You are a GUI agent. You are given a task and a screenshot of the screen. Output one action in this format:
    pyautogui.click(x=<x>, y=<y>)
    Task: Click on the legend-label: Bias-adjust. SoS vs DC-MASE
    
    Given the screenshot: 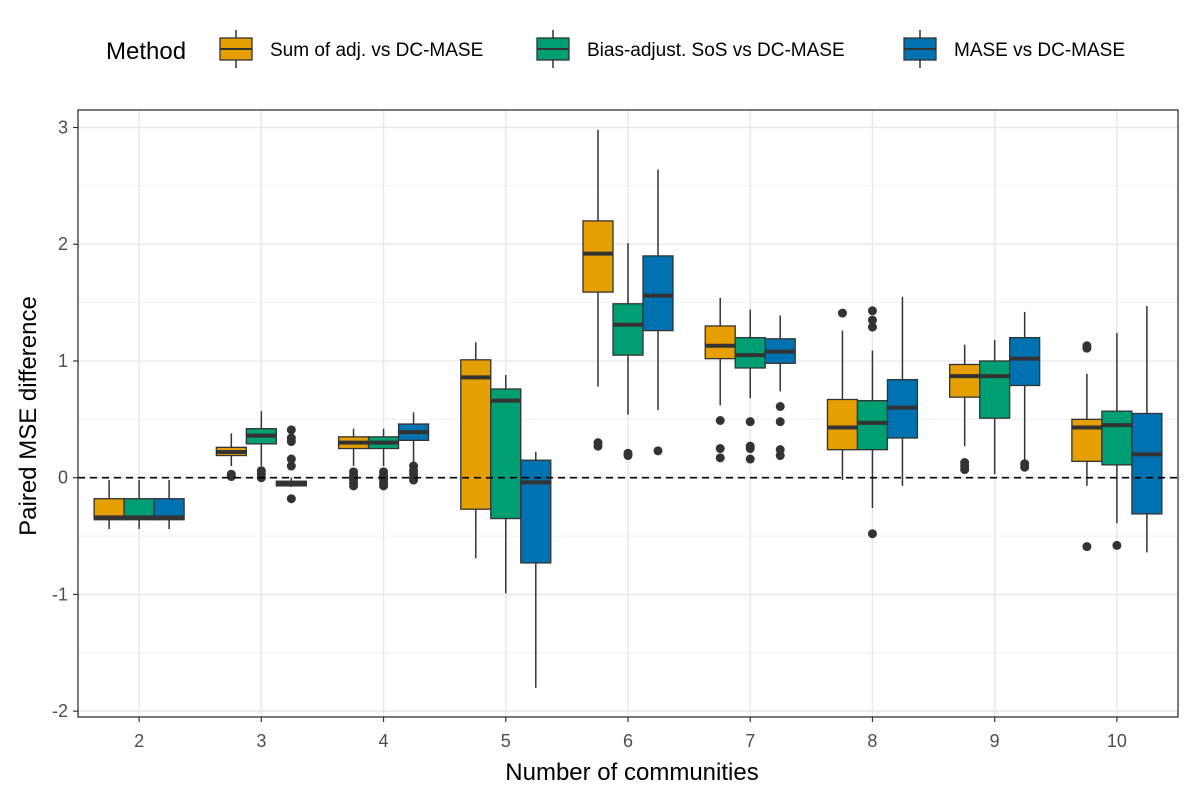 What is the action you would take?
    pyautogui.click(x=716, y=50)
    